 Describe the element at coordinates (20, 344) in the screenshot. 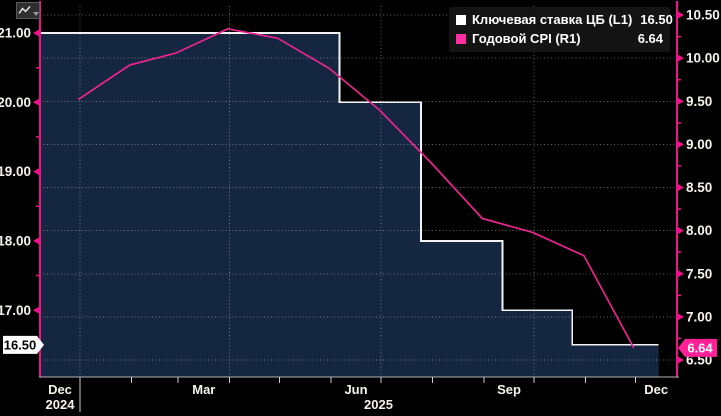

I see `last-value-tag-left-text: 16.50` at that location.